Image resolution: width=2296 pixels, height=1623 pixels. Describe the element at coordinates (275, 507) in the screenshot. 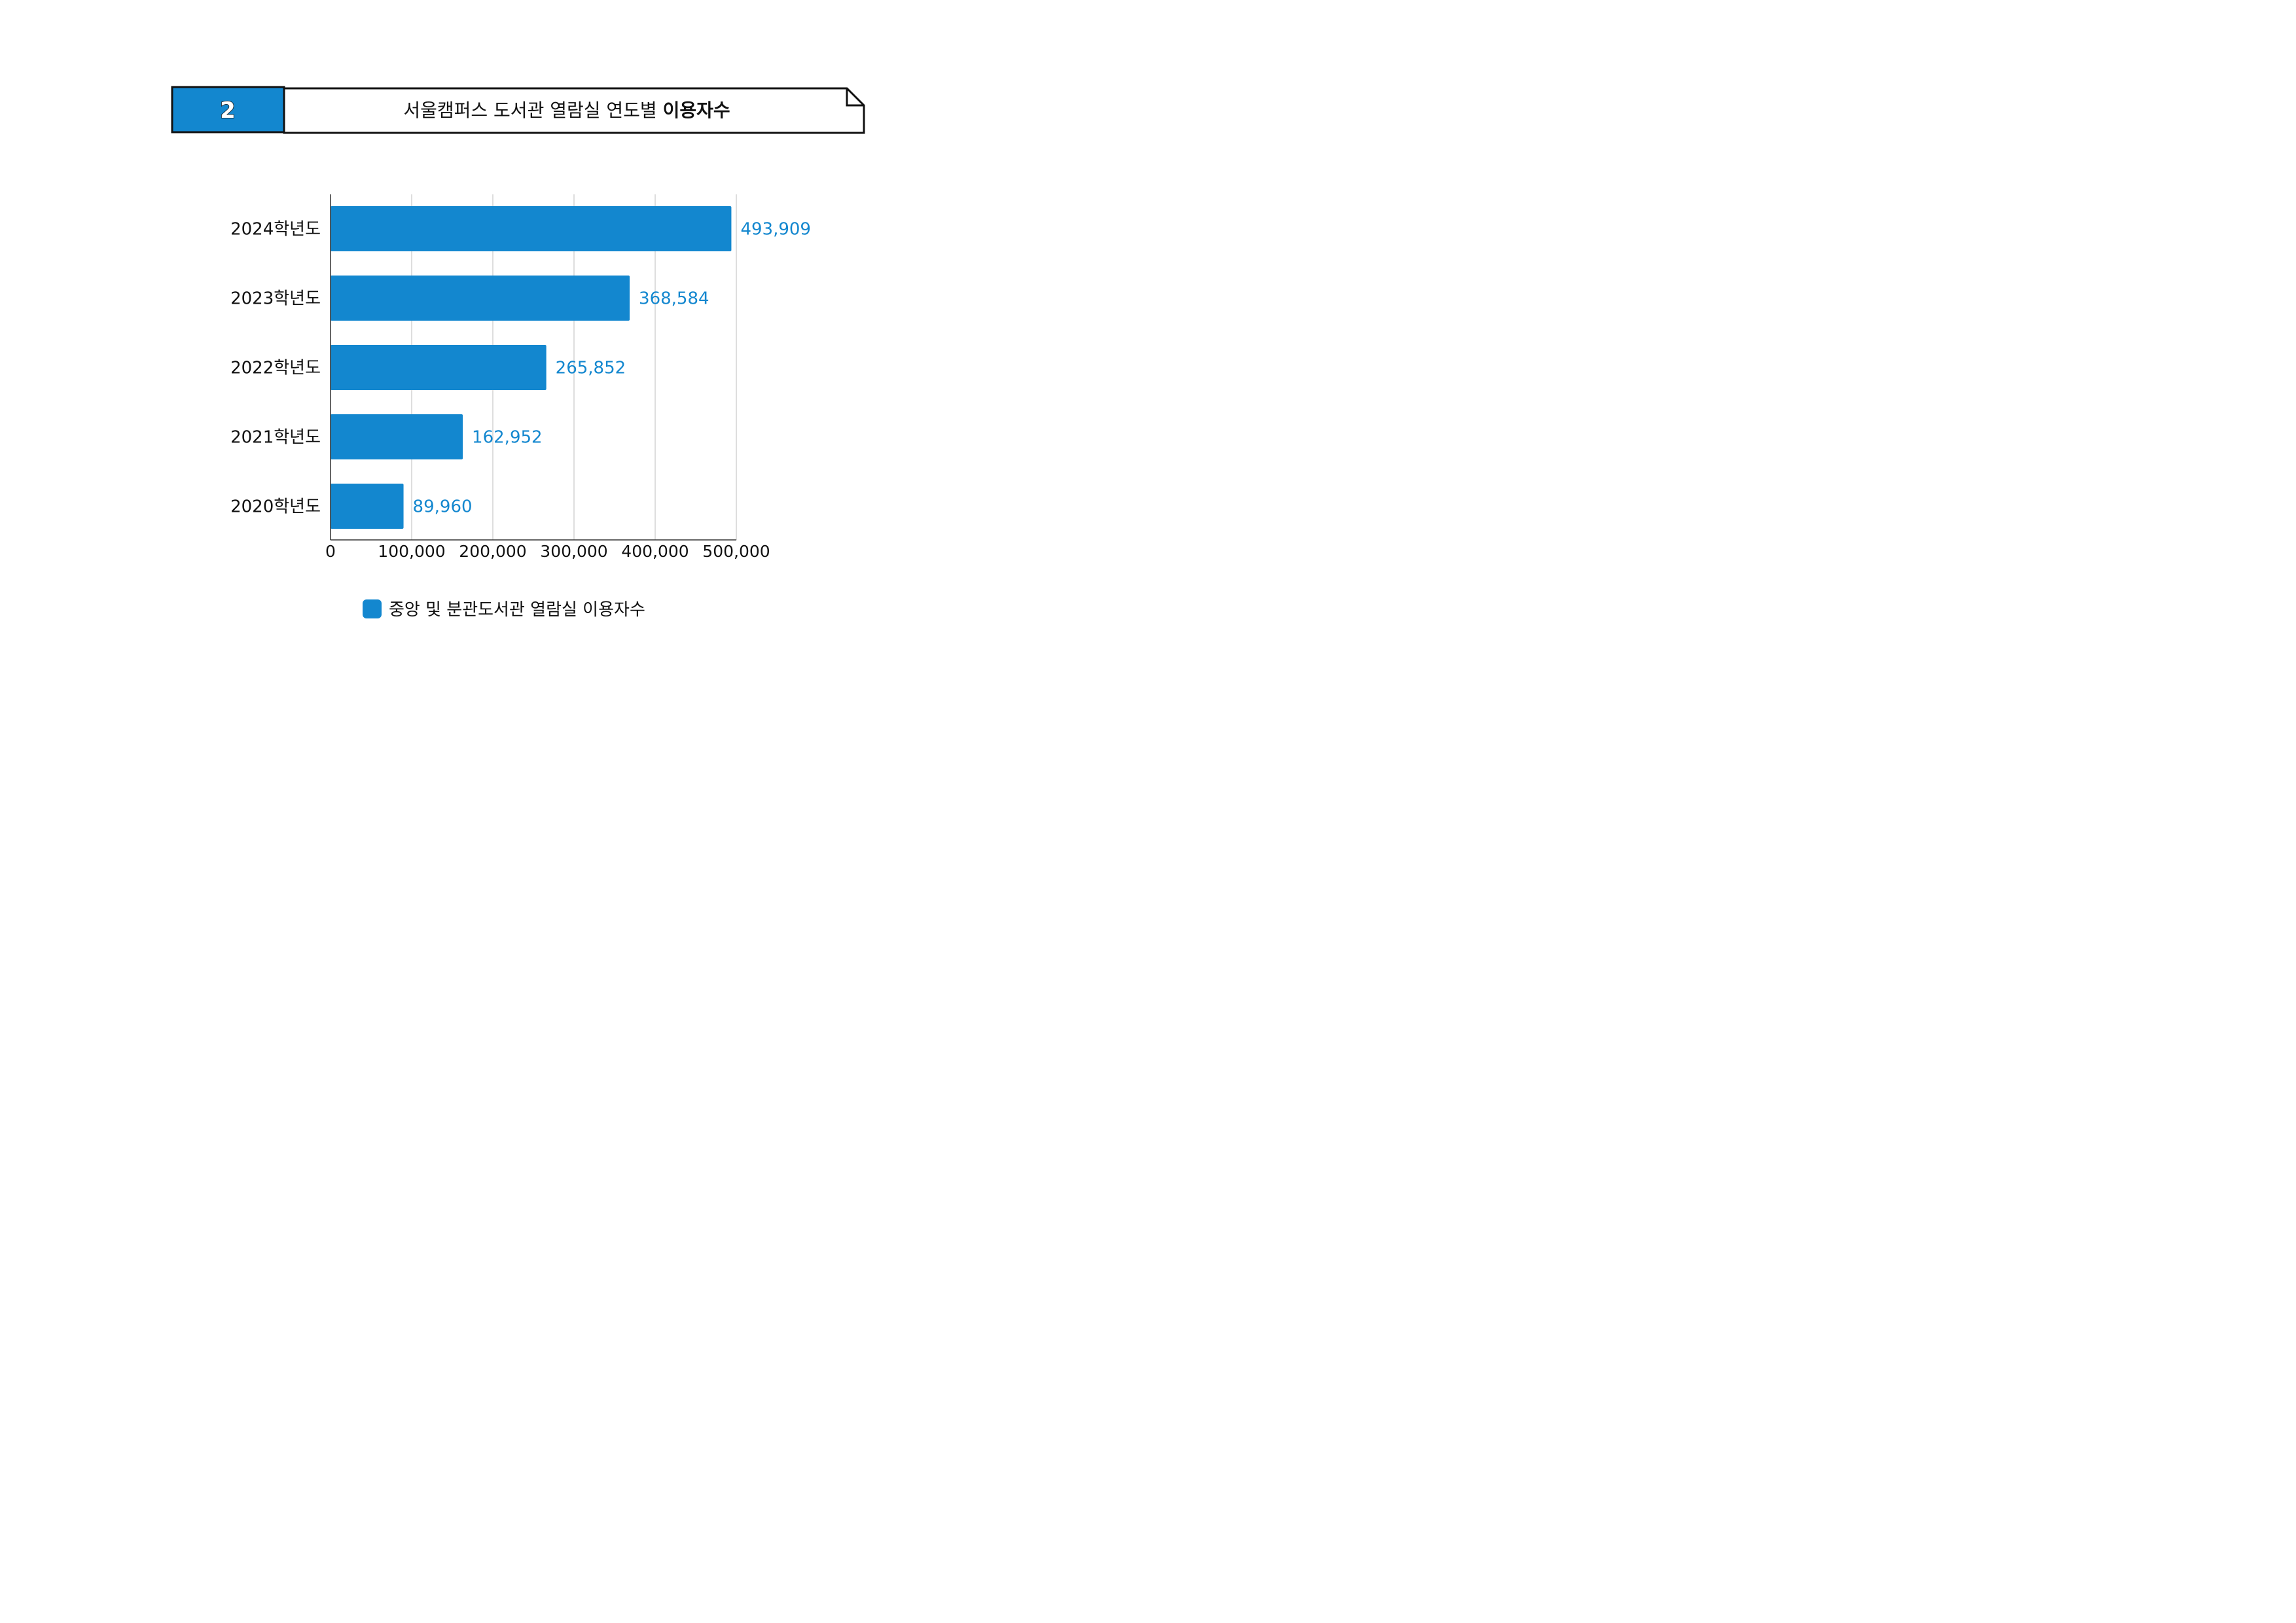

I see `category-label: 2020학년도` at that location.